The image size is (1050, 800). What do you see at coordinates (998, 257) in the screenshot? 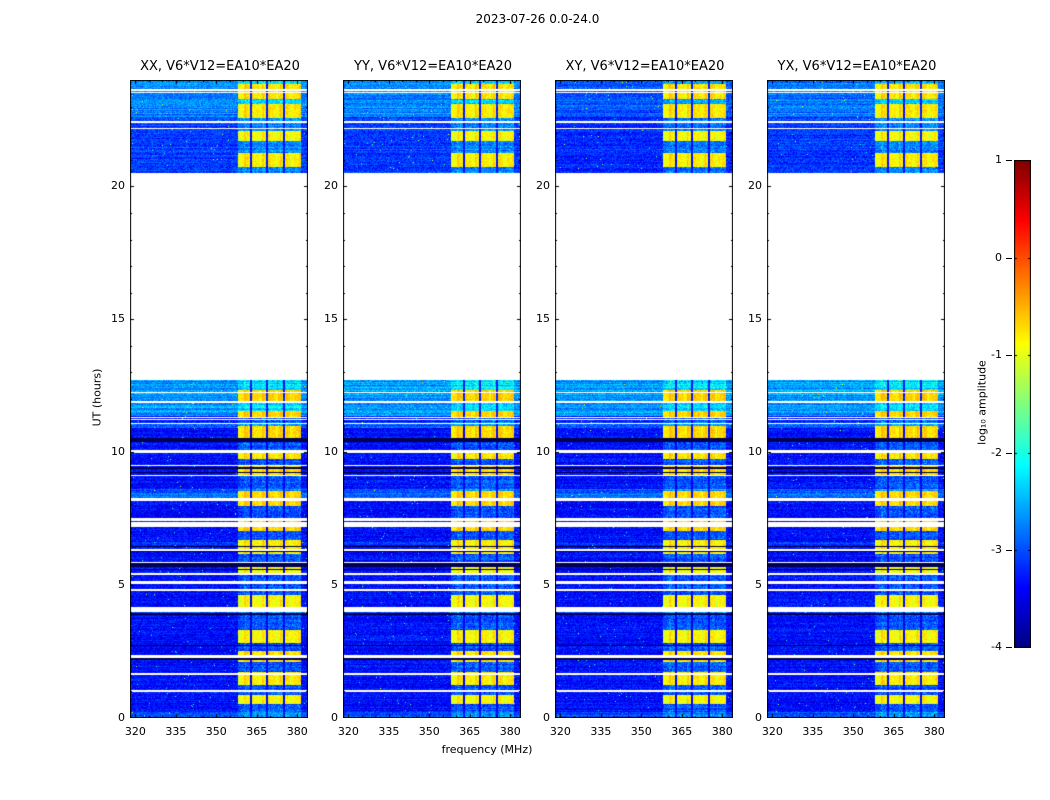
I see `colorbar-tick-label: 0` at bounding box center [998, 257].